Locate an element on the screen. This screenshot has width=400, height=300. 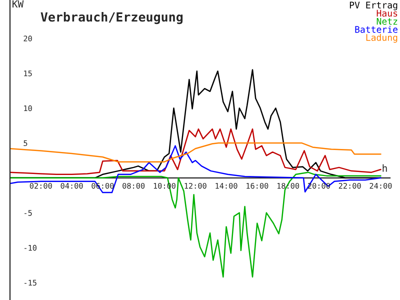
line-series is located at coordinates (196, 152).